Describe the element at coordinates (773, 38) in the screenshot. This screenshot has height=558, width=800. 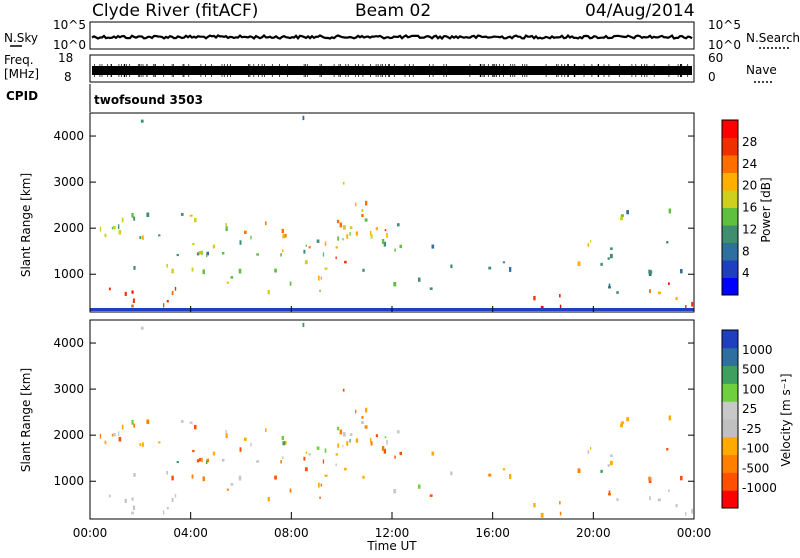
I see `nsearch-label: N.Search` at that location.